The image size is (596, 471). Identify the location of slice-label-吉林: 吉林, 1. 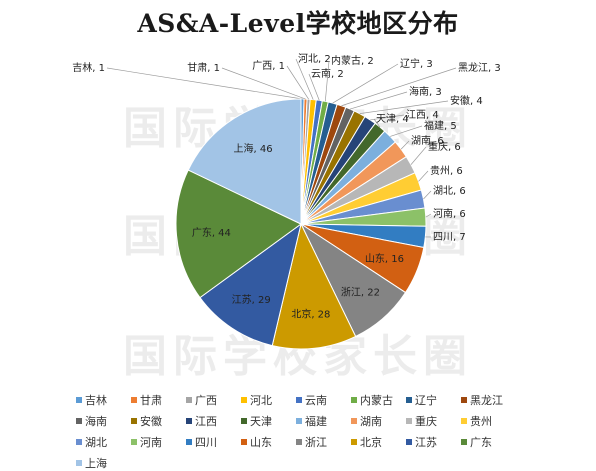
(88, 67).